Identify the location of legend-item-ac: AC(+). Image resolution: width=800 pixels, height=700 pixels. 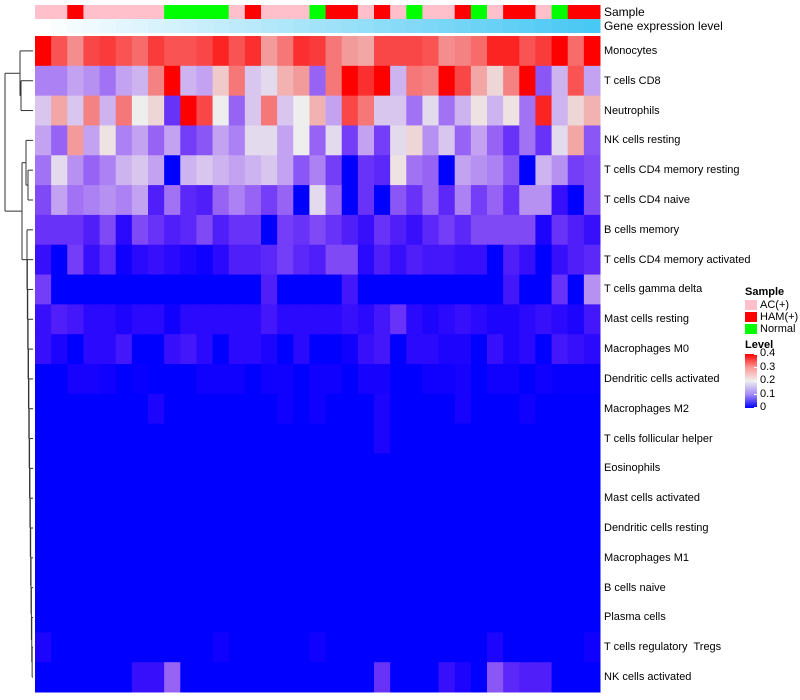
(767, 305).